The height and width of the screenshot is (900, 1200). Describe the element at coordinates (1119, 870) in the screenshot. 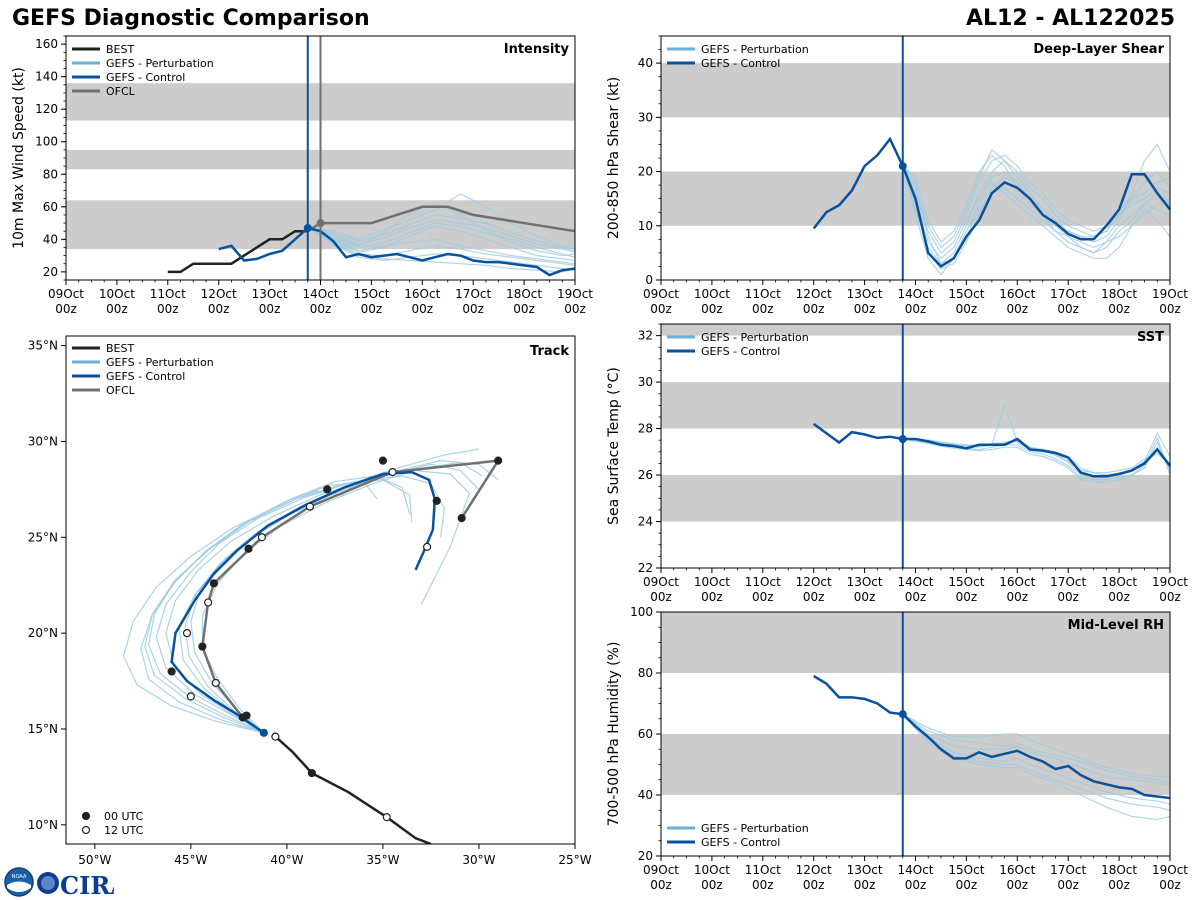

I see `rh-xtick-label-9: 18Oct` at that location.